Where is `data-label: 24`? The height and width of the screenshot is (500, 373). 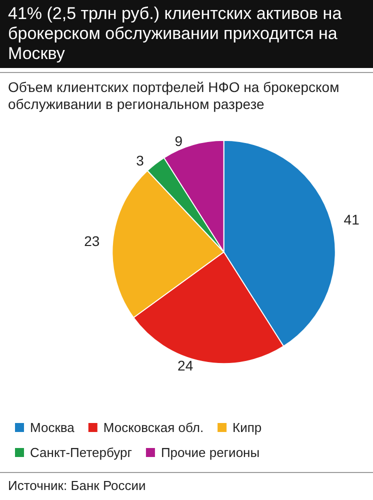
data-label: 24 is located at coordinates (186, 366).